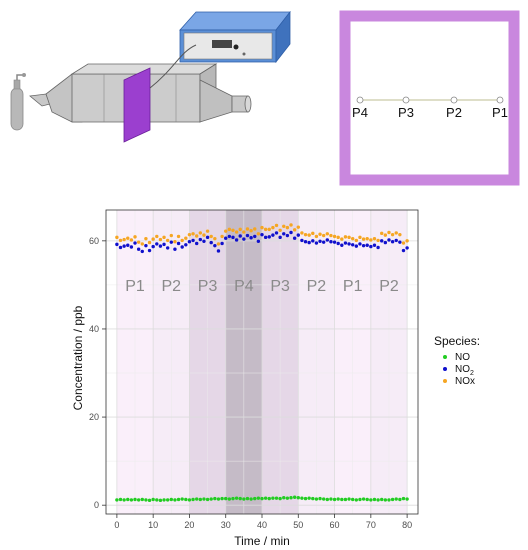 Image resolution: width=528 pixels, height=550 pixels. What do you see at coordinates (335, 525) in the screenshot?
I see `x-tick-label: 60` at bounding box center [335, 525].